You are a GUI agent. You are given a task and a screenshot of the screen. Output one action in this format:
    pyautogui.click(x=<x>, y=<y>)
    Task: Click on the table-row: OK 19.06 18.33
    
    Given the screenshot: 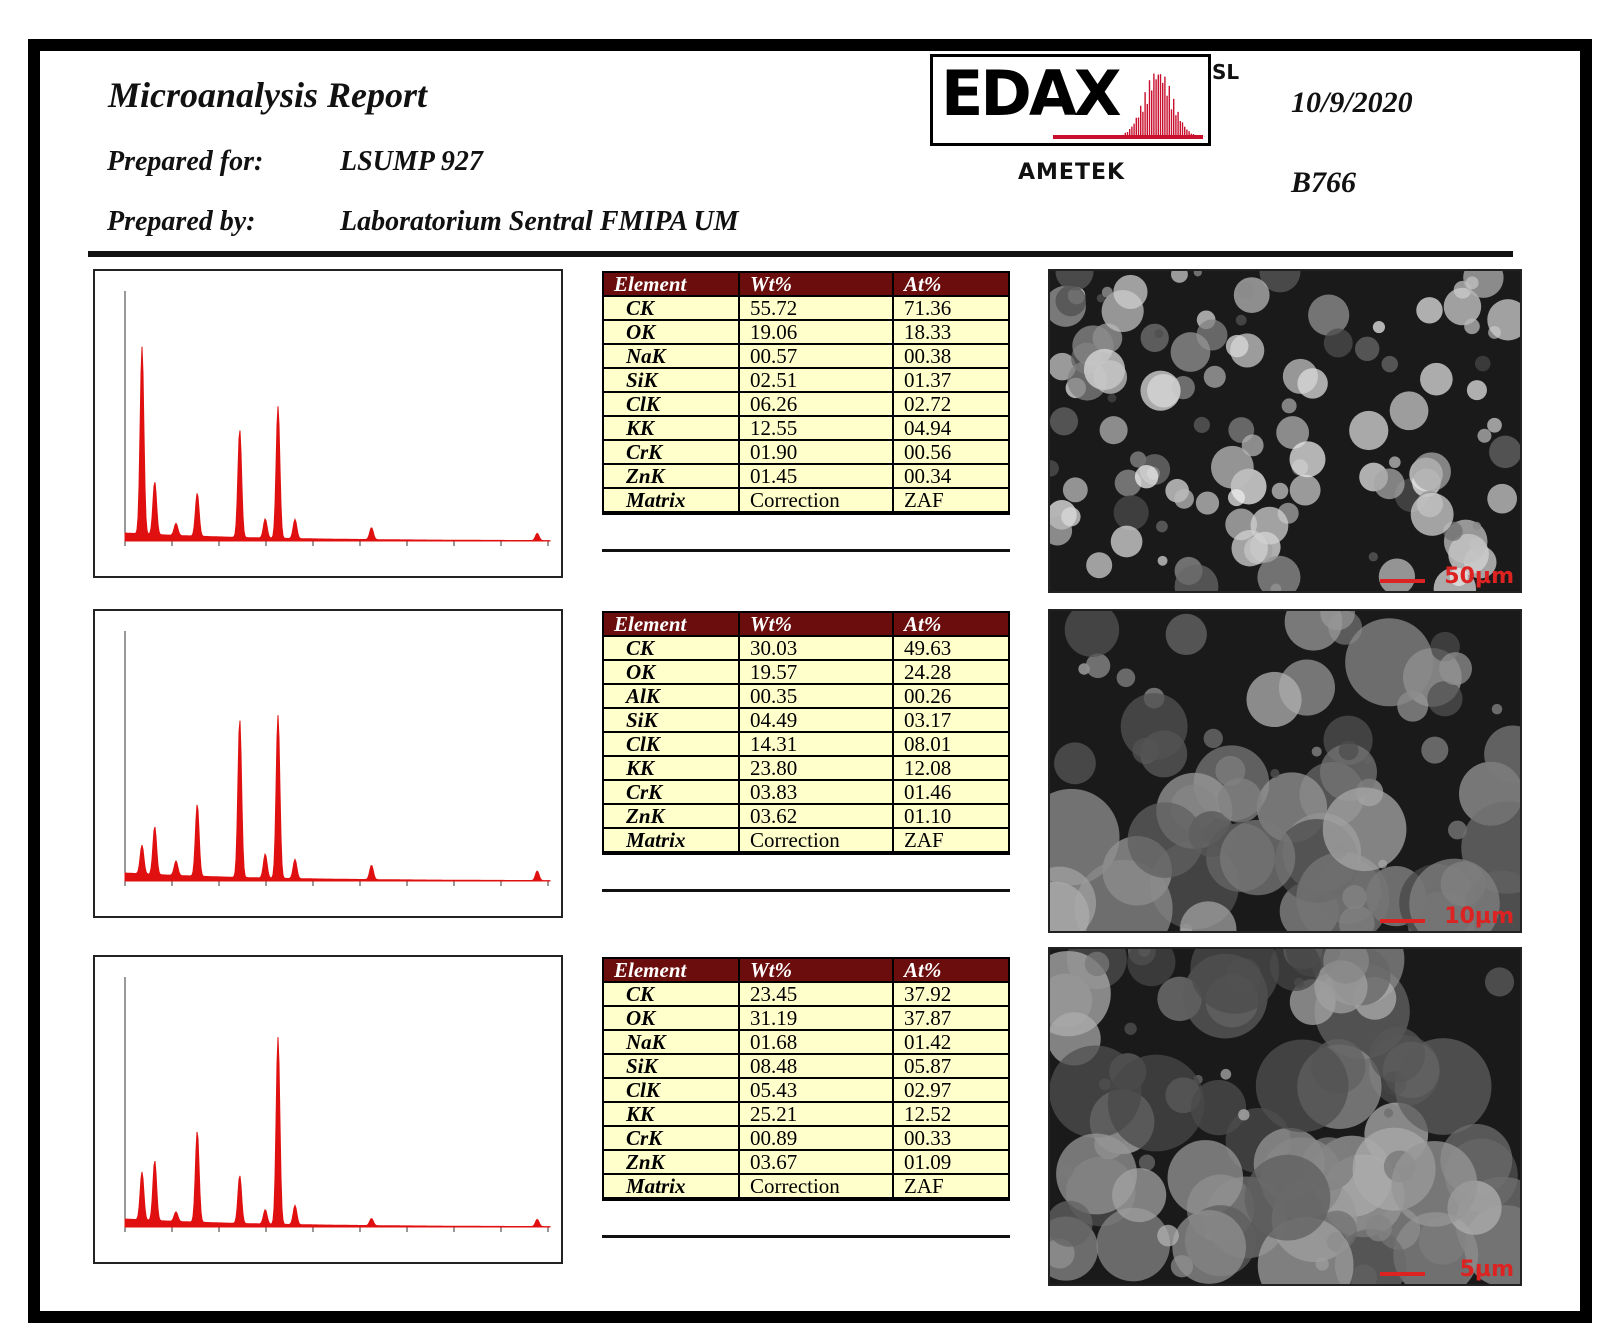 What is the action you would take?
    pyautogui.click(x=806, y=332)
    